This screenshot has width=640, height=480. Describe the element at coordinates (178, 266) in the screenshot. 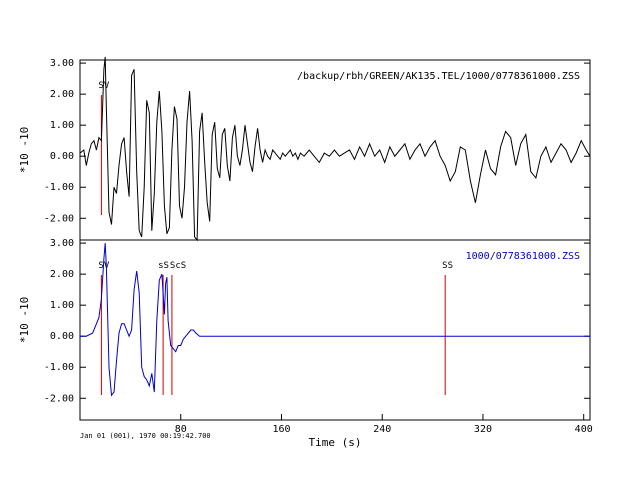

I see `phase-label-scs: ScS` at that location.